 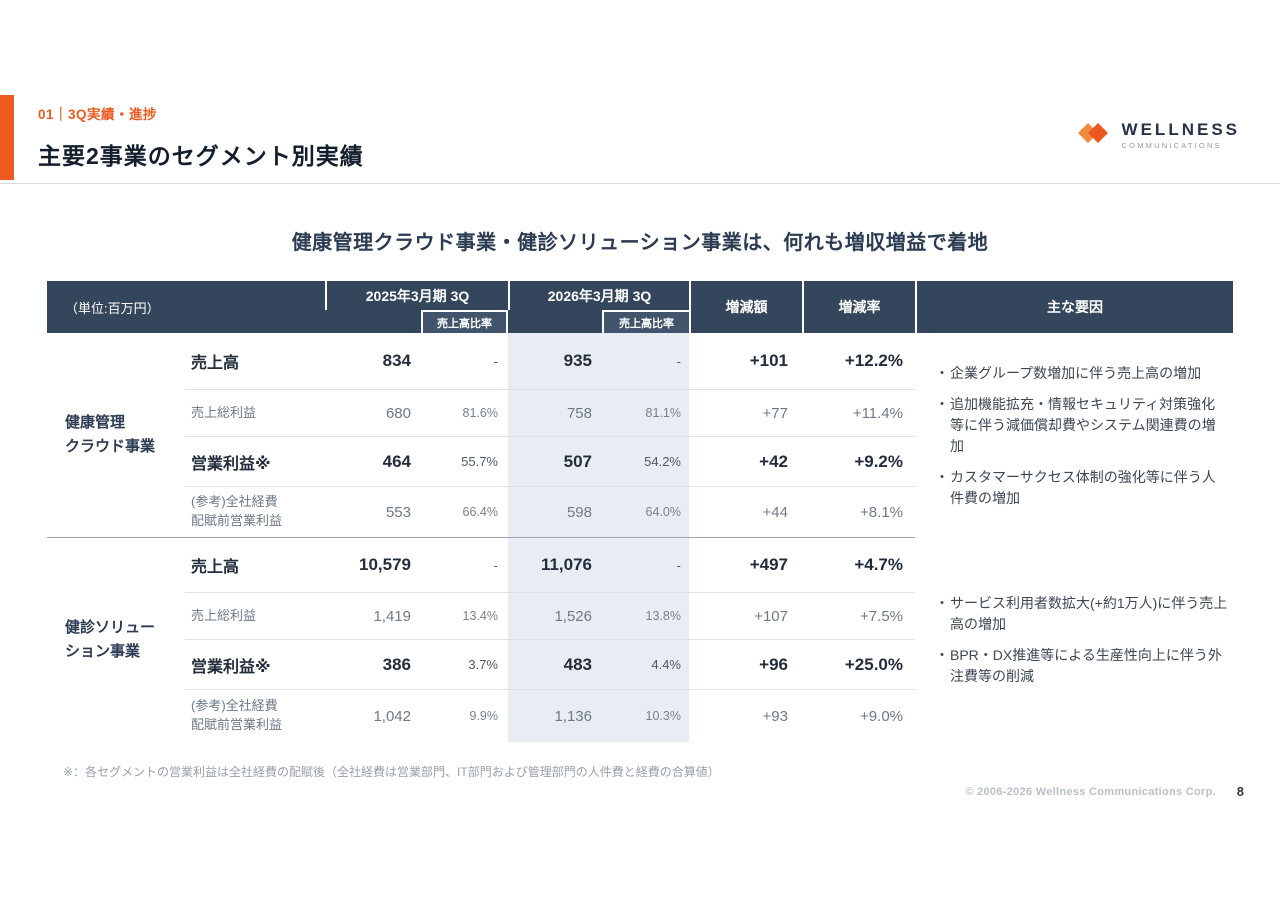 What do you see at coordinates (881, 716) in the screenshot?
I see `change-rate: +9.0%` at bounding box center [881, 716].